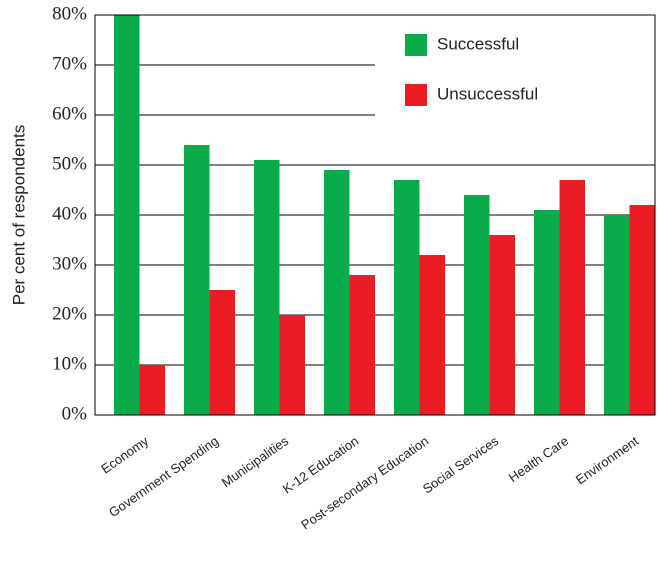 The width and height of the screenshot is (658, 573). I want to click on x-category-label: Economy, so click(124, 455).